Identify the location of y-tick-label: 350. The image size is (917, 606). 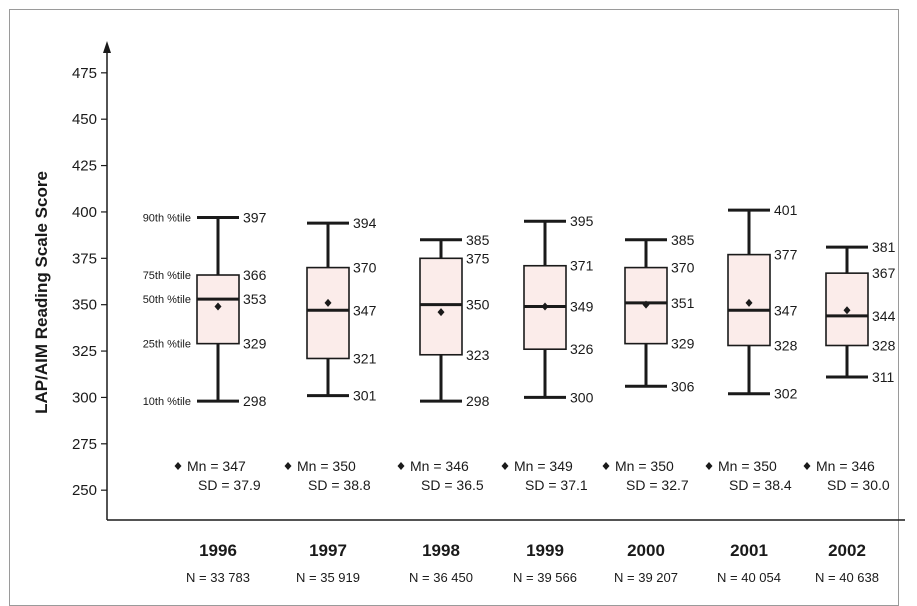
(84, 305).